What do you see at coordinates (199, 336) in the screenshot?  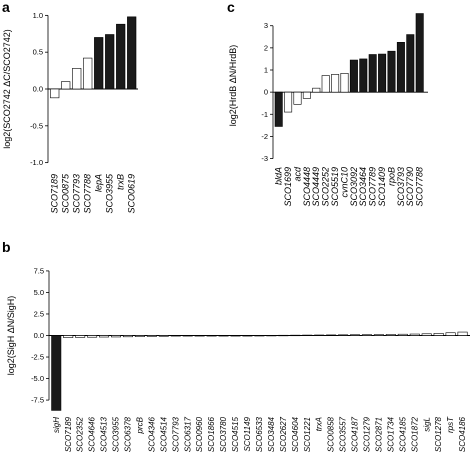 I see `bar-SCO0960` at bounding box center [199, 336].